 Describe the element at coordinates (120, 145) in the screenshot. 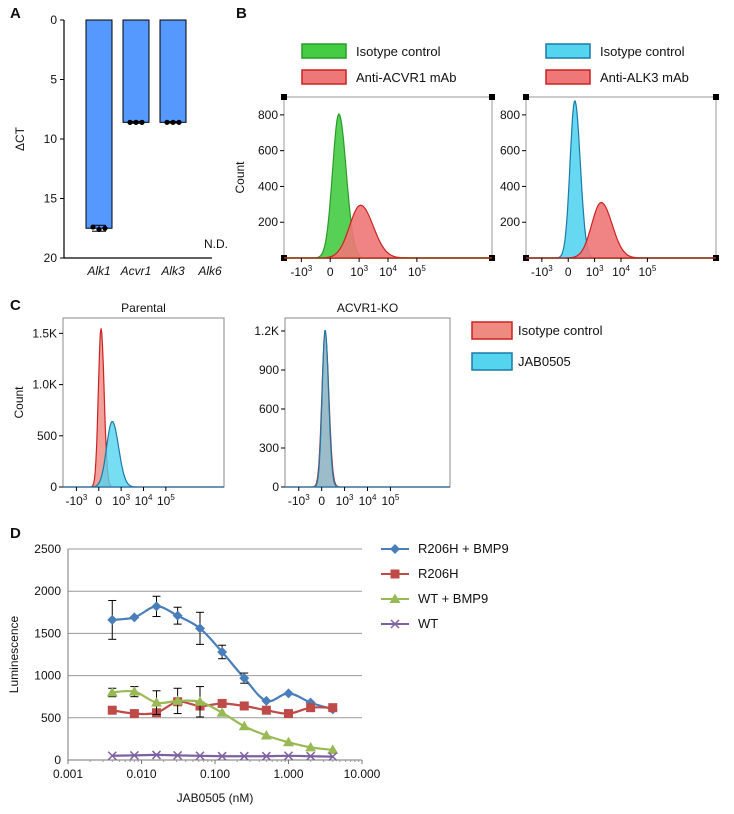

I see `panel-a-bar-chart: 0 5 10 15 20 ΔCT Alk1 Acvr1 Alk3 N.D. Alk6` at that location.